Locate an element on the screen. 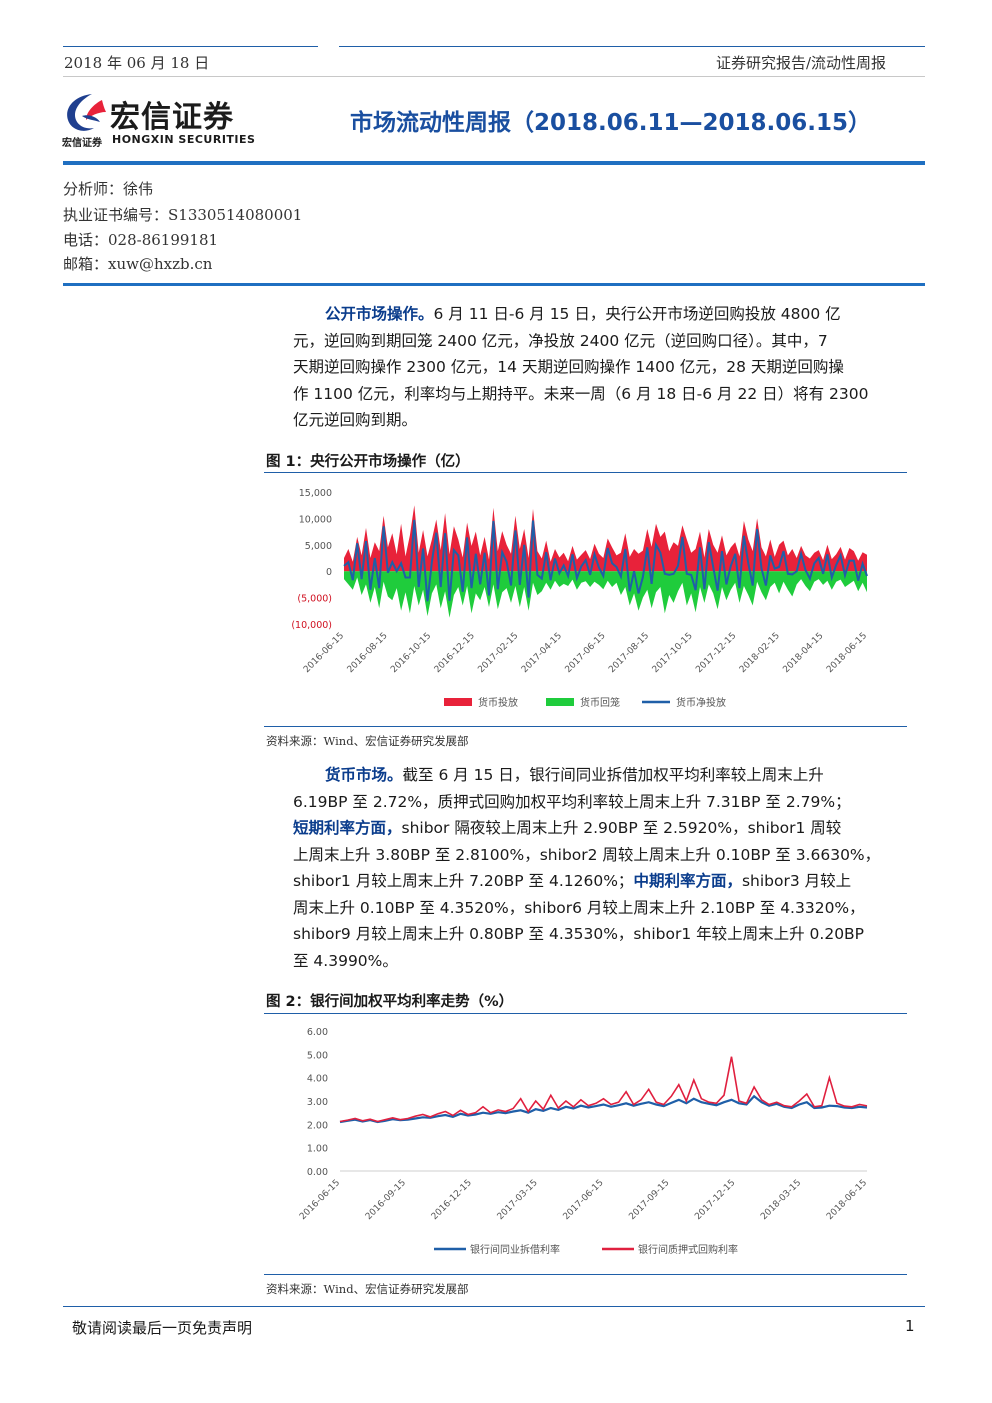 Image resolution: width=992 pixels, height=1403 pixels. fig2-x-tick-label: 2017-12-15 is located at coordinates (715, 1200).